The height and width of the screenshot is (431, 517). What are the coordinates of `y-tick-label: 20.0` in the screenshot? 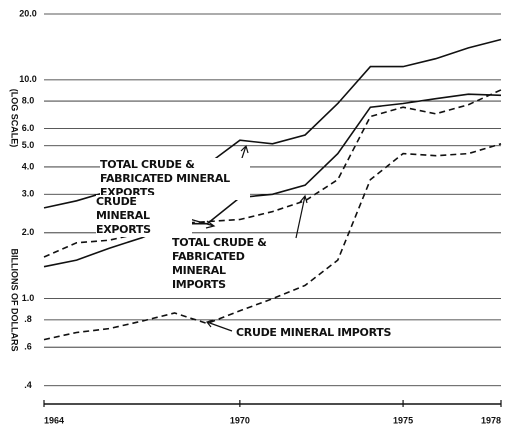 It's located at (28, 13).